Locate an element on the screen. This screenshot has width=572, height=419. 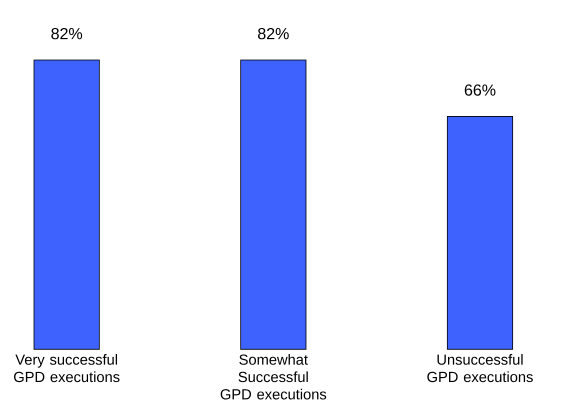
x-tick-label: Very successful GPD executions is located at coordinates (67, 368).